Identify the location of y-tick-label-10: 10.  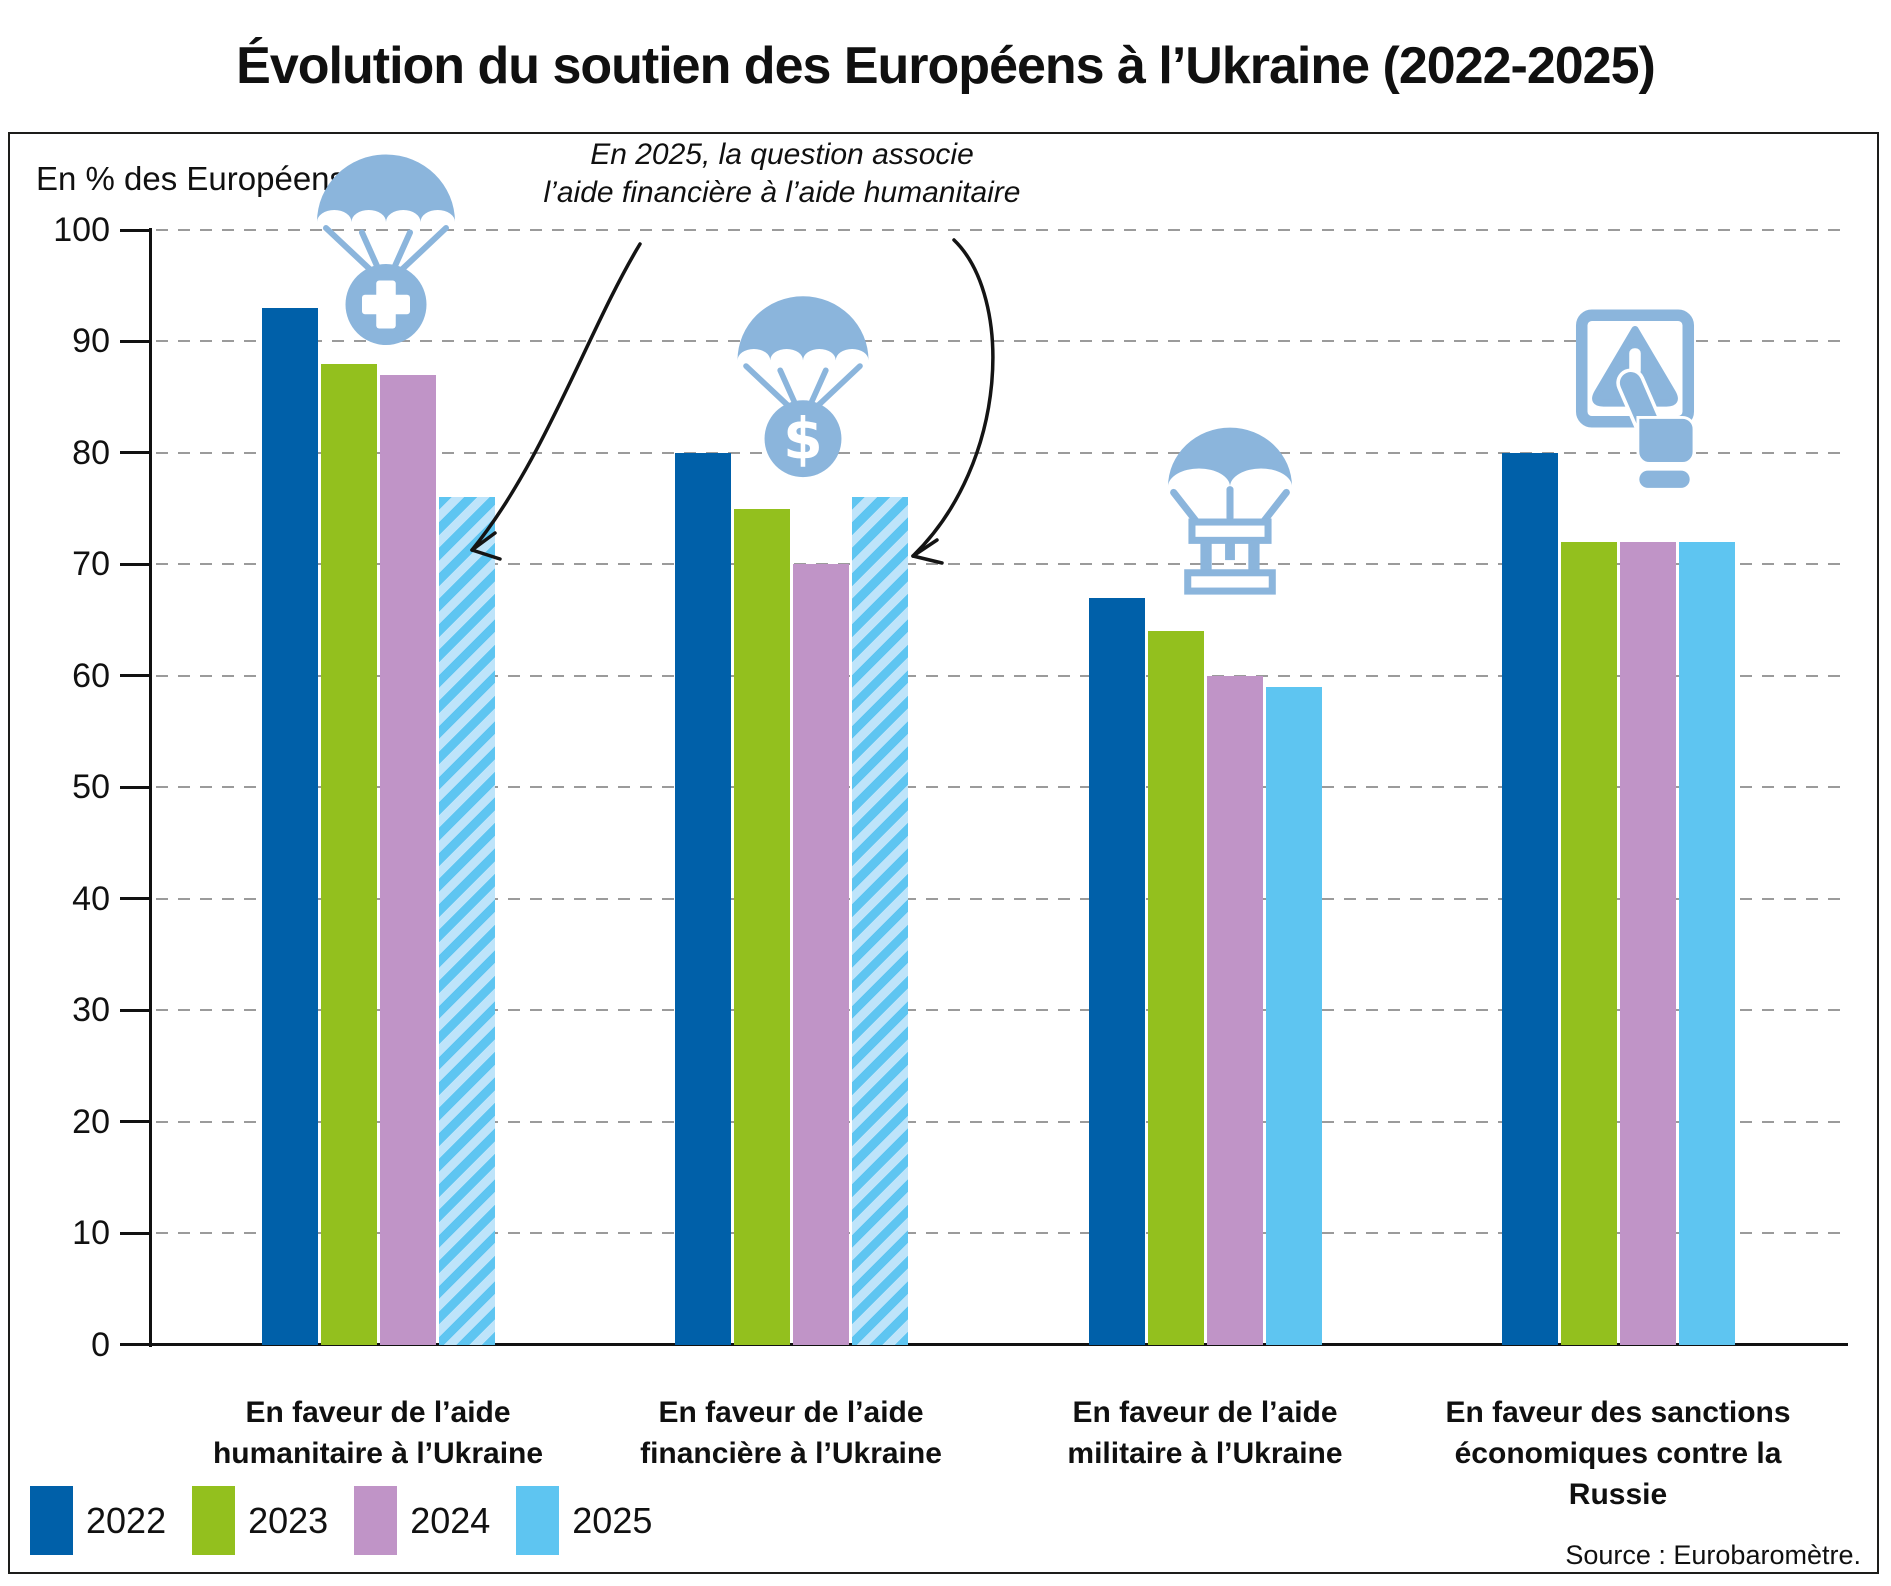
(91, 1233).